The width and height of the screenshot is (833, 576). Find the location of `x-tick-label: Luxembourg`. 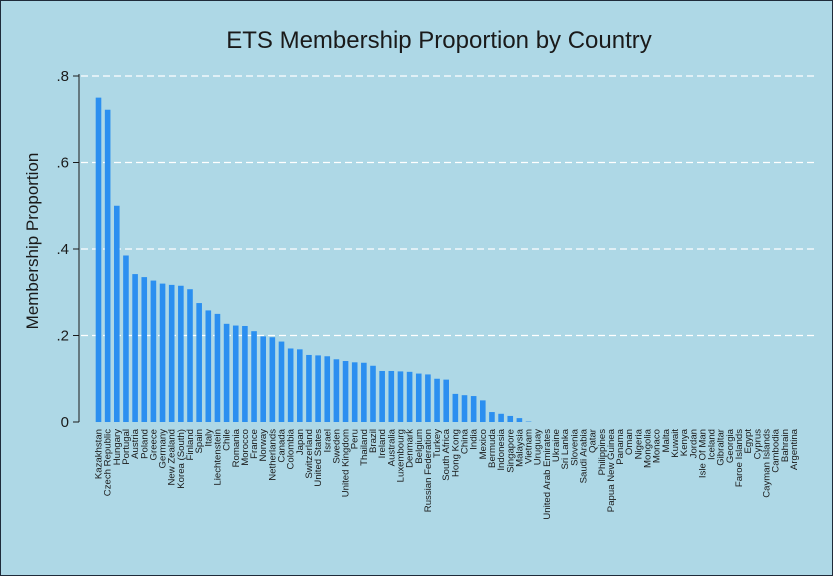

x-tick-label: Luxembourg is located at coordinates (400, 455).